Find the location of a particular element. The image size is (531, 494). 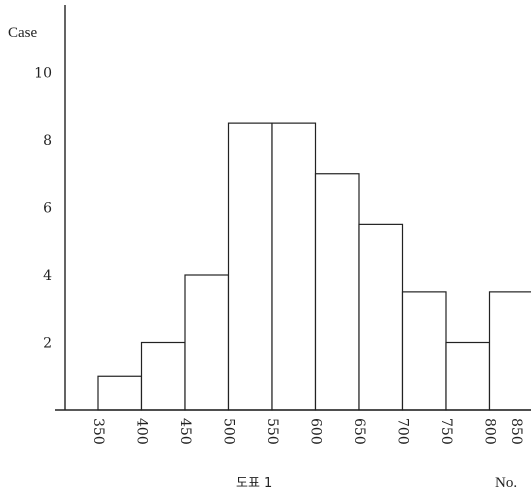

x-tick-label: 450 is located at coordinates (185, 431).